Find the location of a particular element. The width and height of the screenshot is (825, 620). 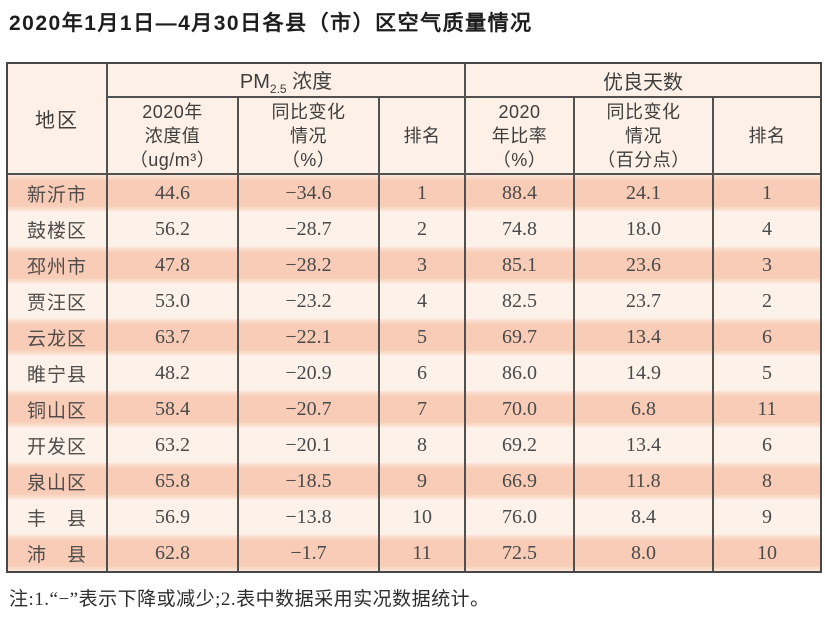

cell-region: 云龙区 is located at coordinates (58, 337).